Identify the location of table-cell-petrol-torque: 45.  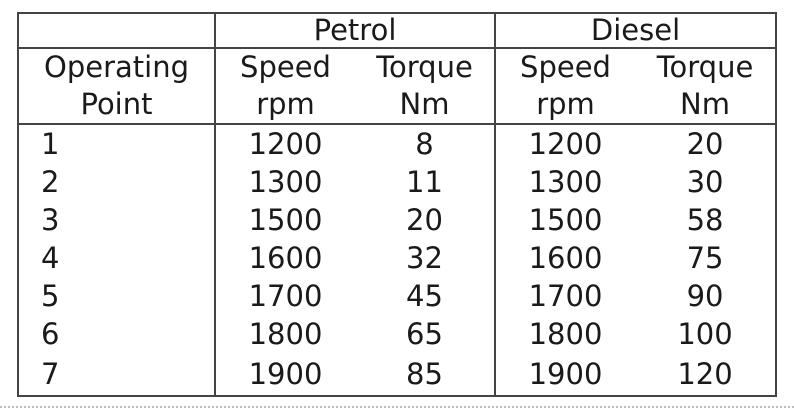
(424, 295).